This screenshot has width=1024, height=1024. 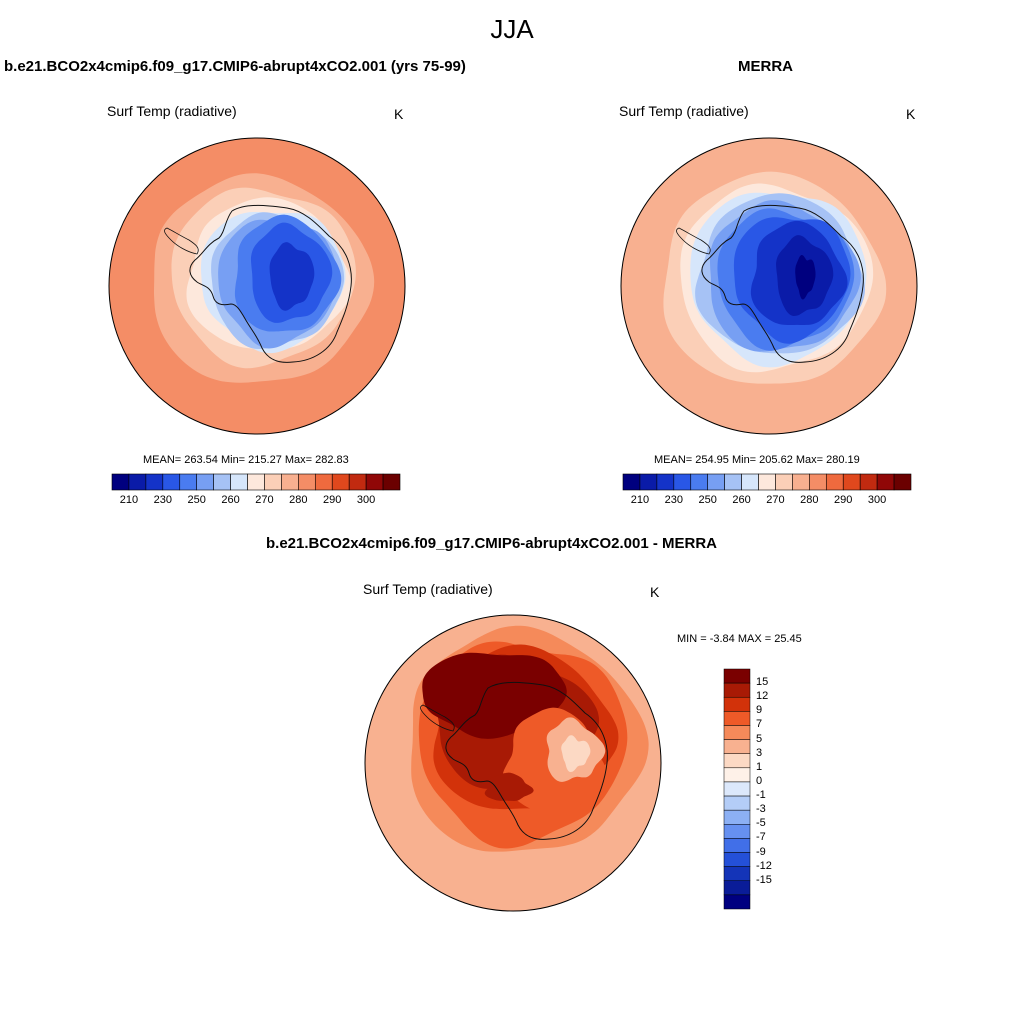 What do you see at coordinates (399, 114) in the screenshot?
I see `panel-1-units-label: K` at bounding box center [399, 114].